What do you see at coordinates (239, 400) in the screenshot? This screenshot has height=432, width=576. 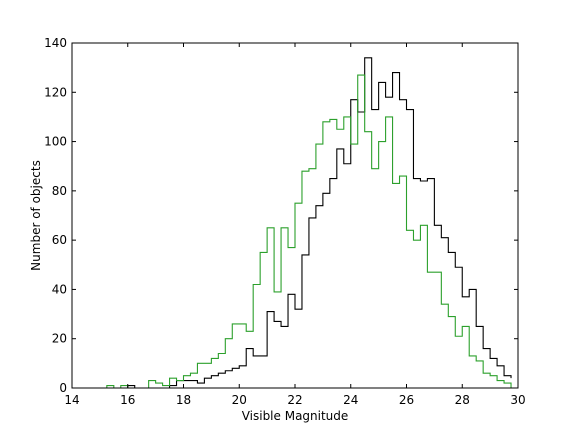 I see `x-tick-label: 20` at bounding box center [239, 400].